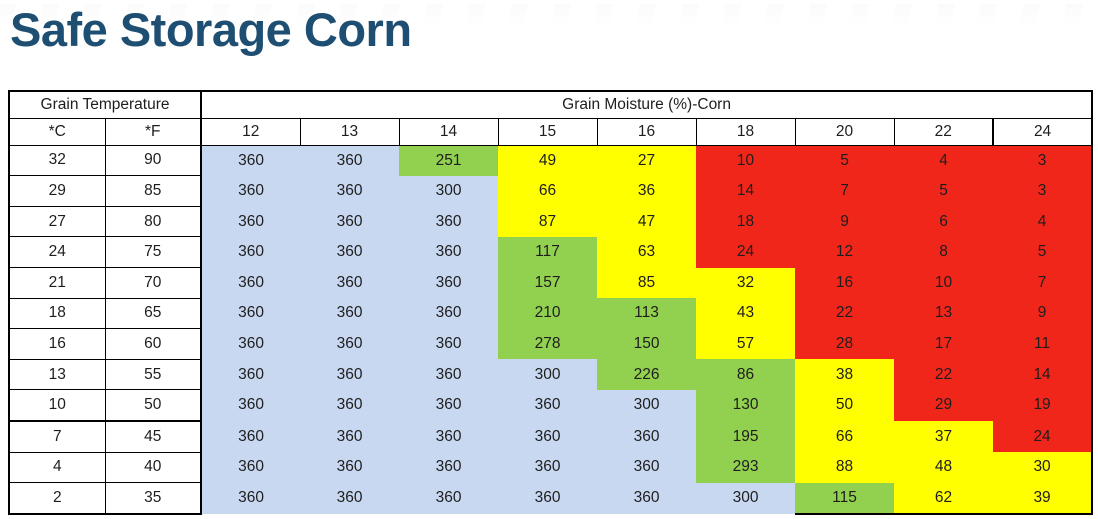  I want to click on storage-days-cell: 62, so click(944, 498).